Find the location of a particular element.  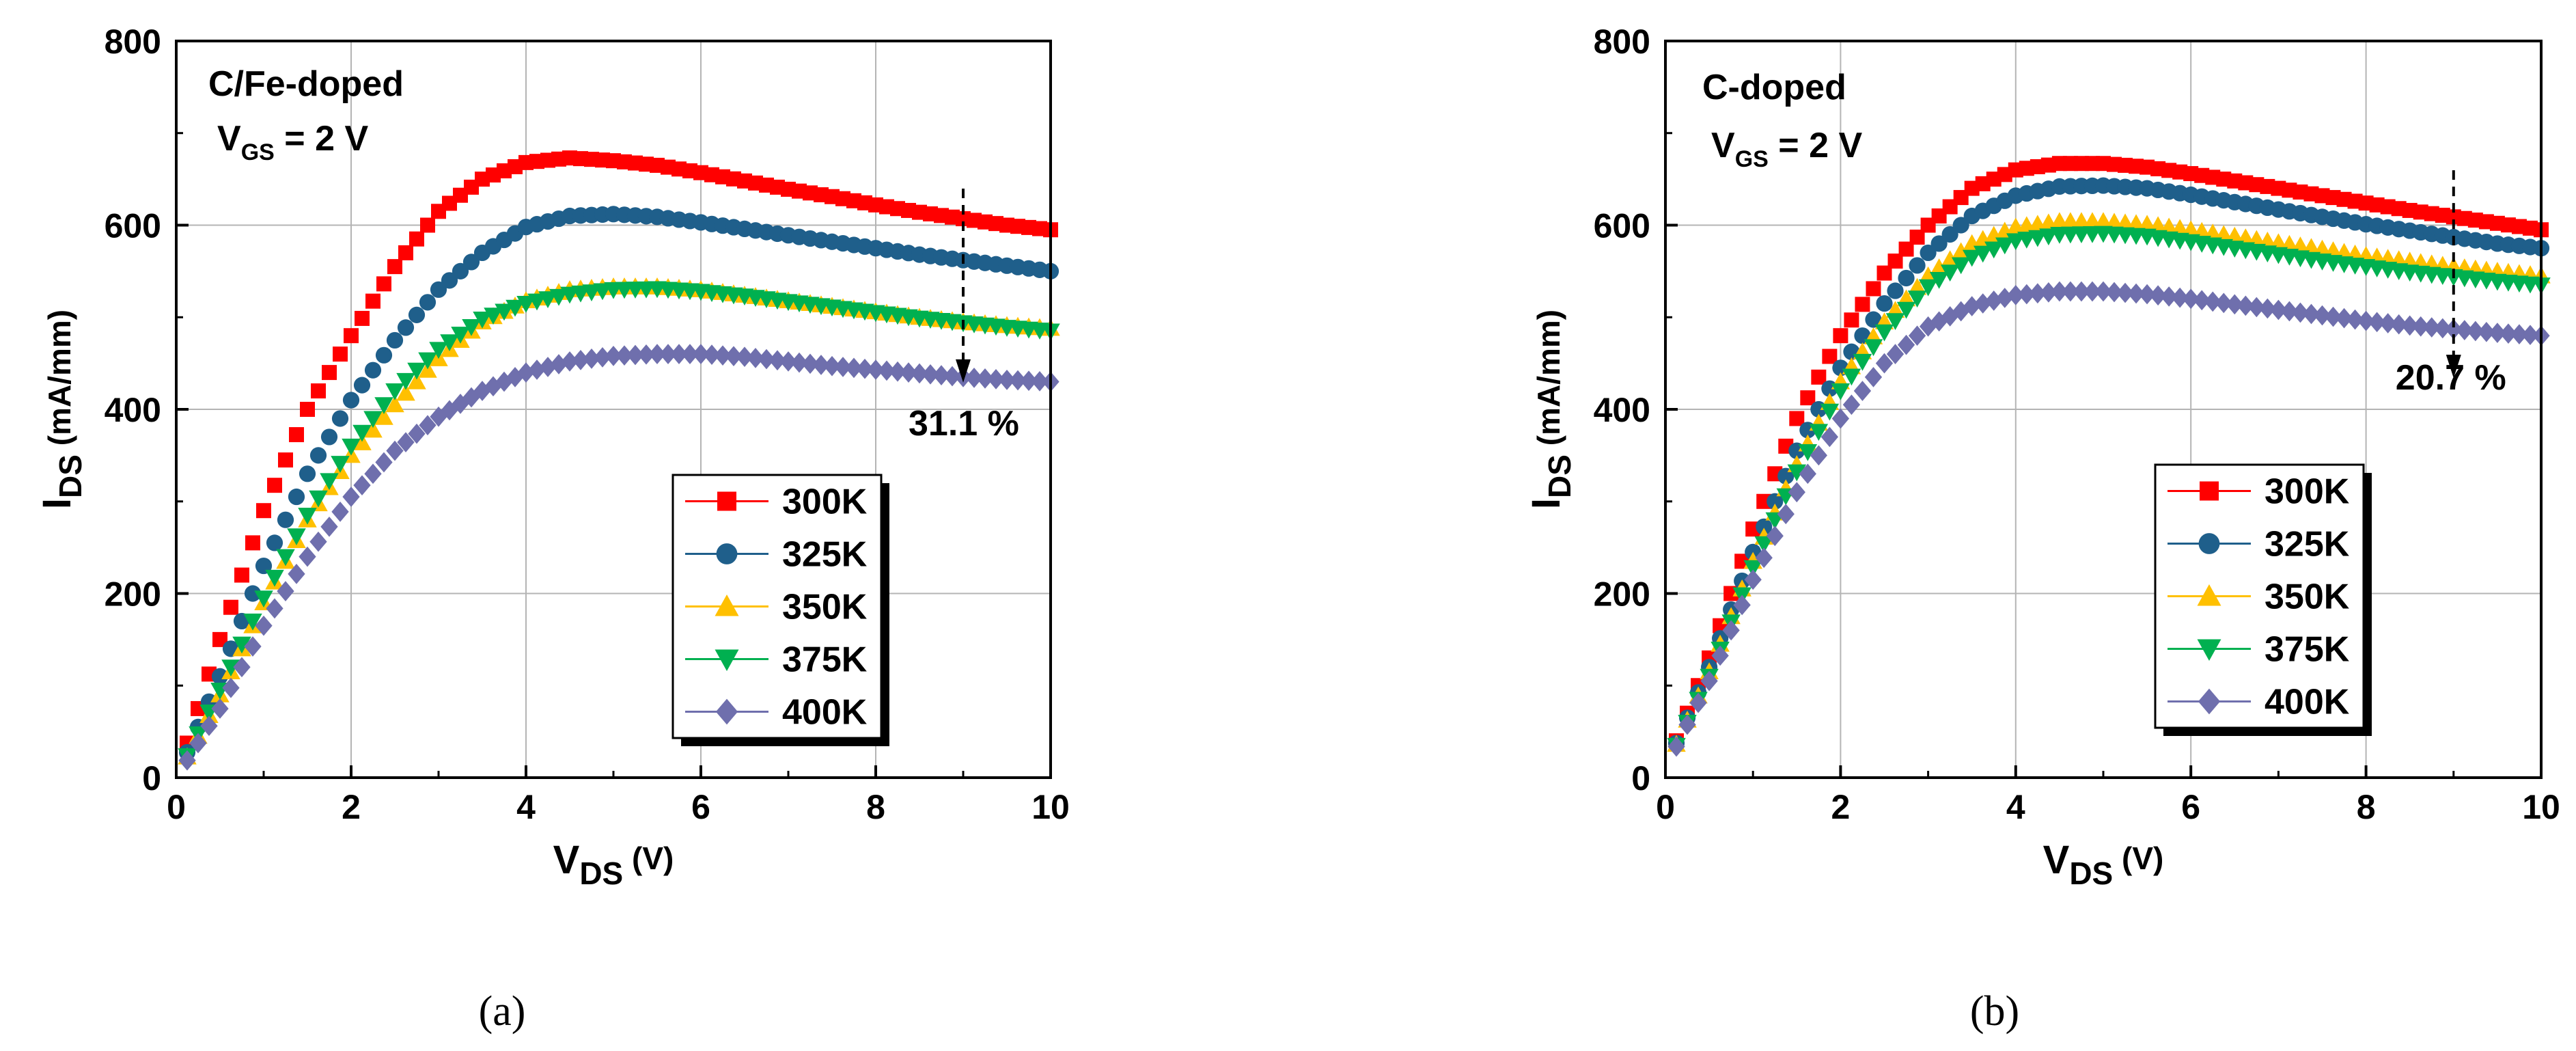

panel-caption: (a) is located at coordinates (502, 1011).